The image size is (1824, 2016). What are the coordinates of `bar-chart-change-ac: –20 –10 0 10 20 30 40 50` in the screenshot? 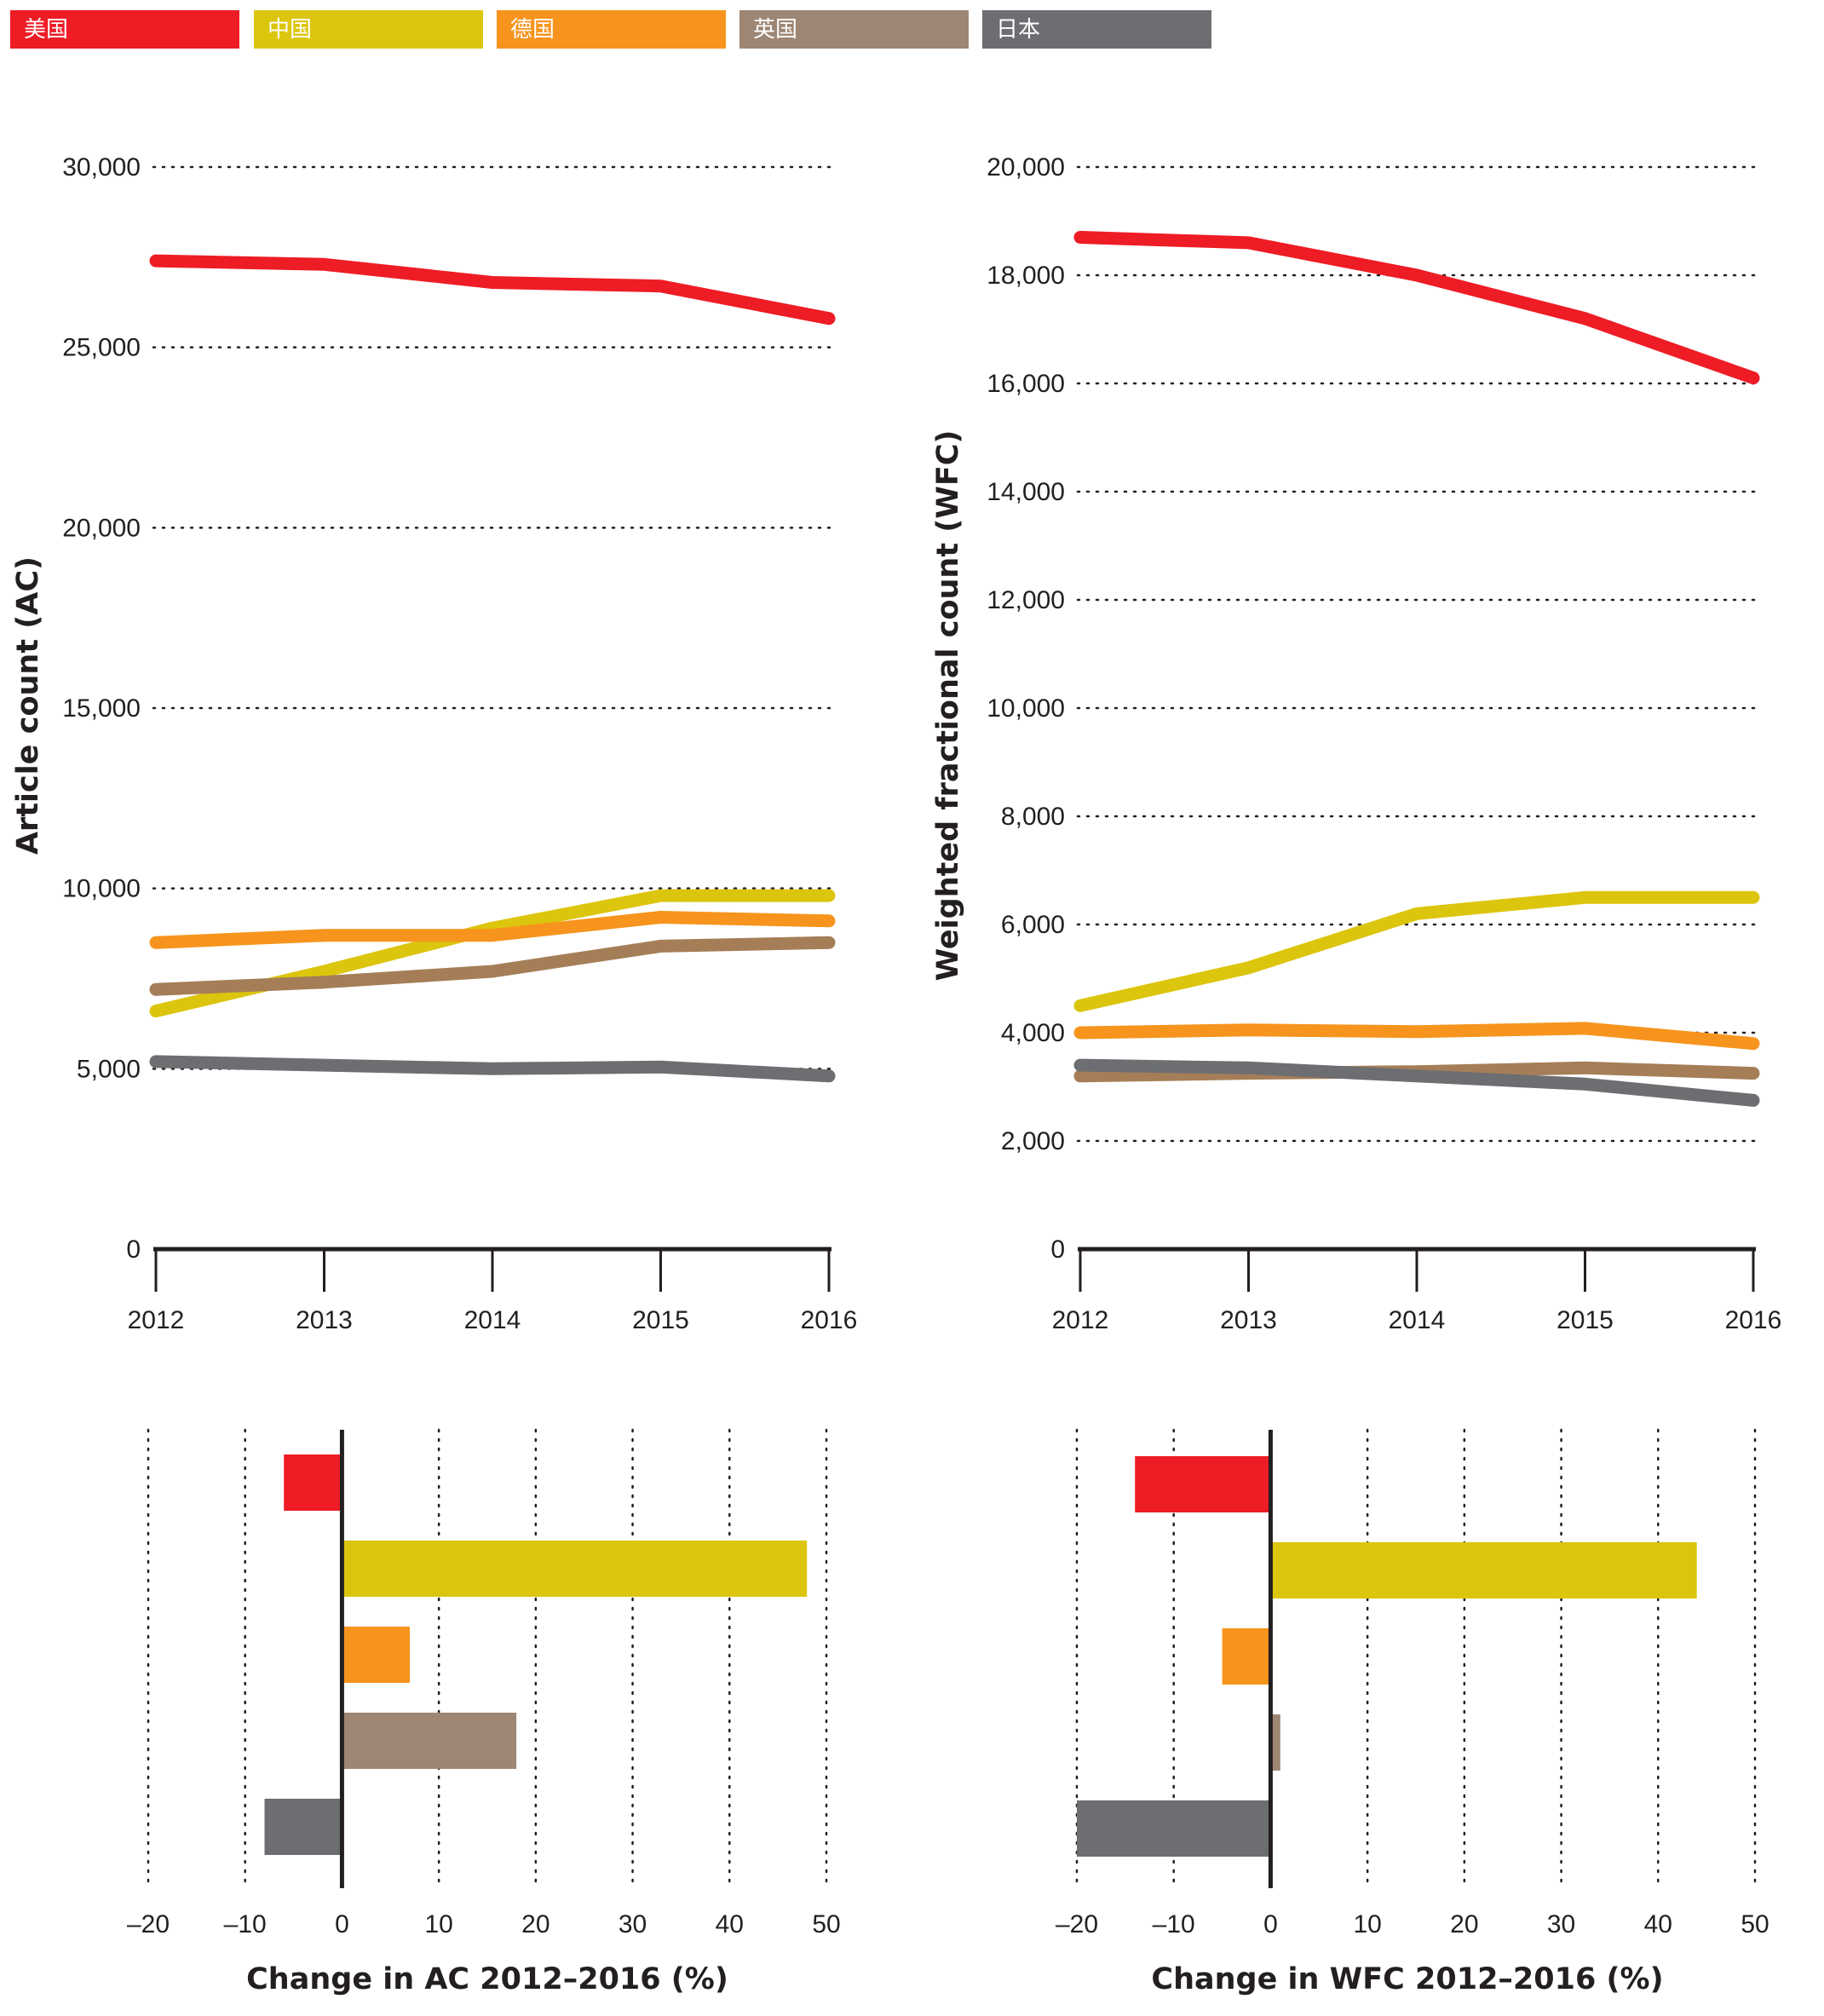 It's located at (484, 1683).